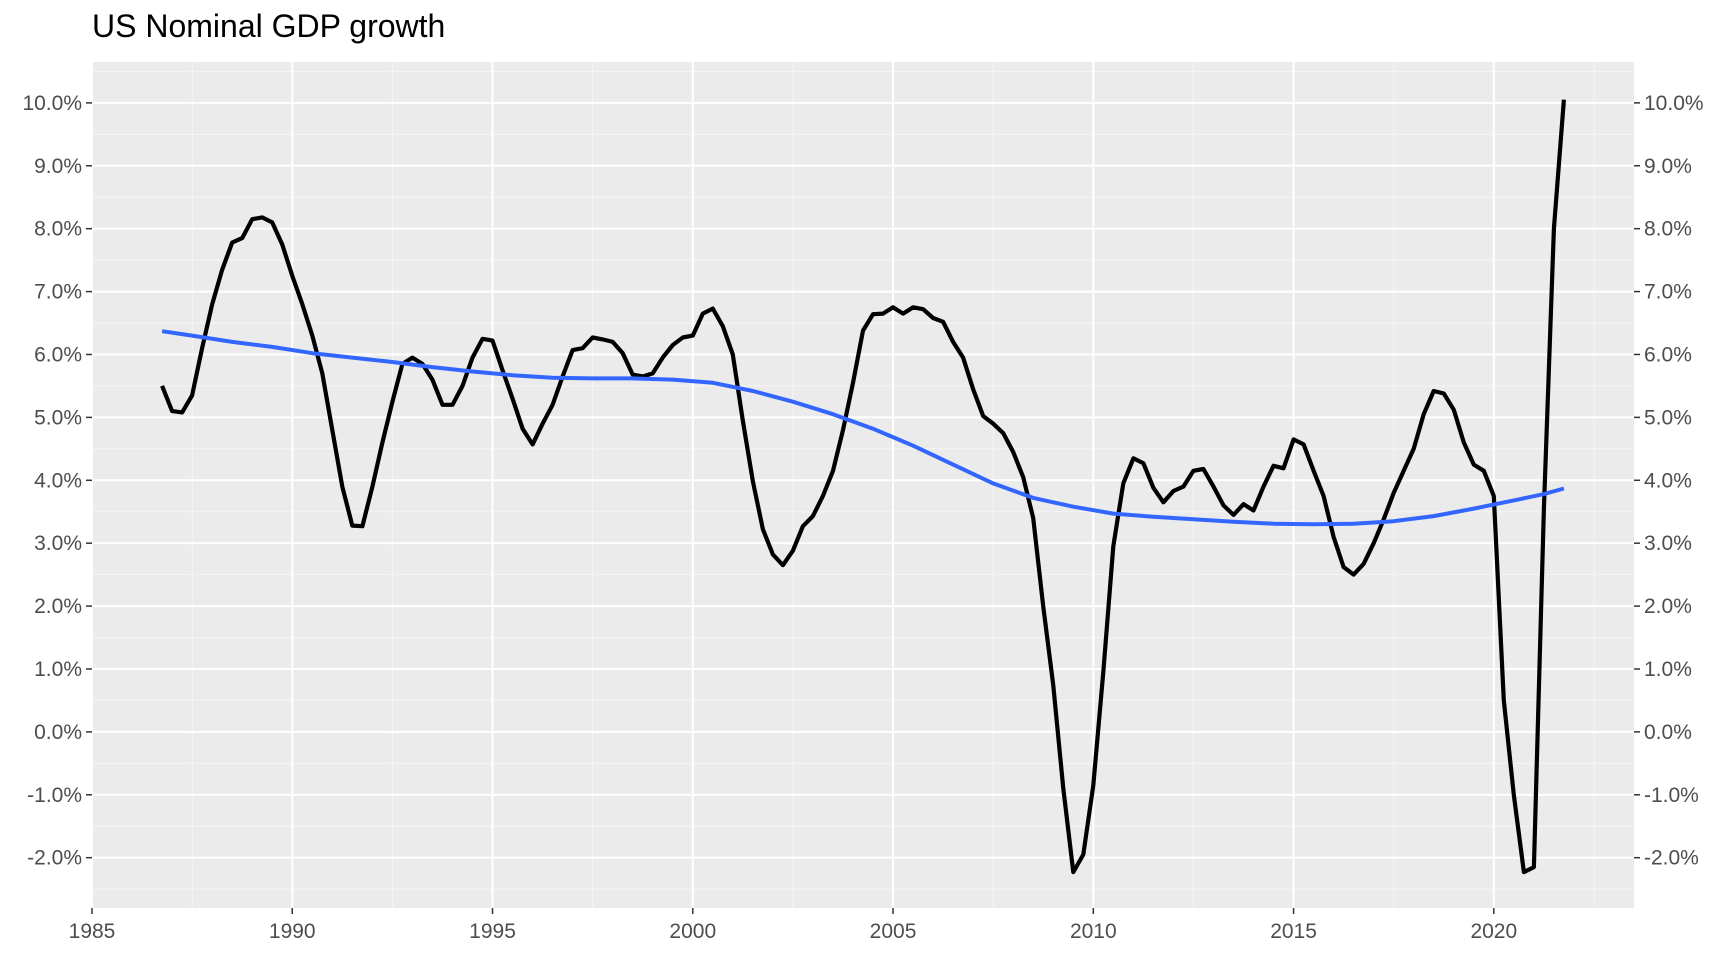 This screenshot has width=1728, height=960. Describe the element at coordinates (1668, 543) in the screenshot. I see `y-tick-label-right: 3.0%` at that location.